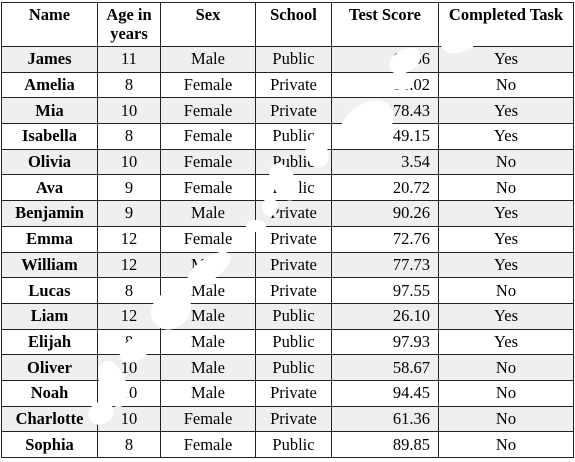  I want to click on cell-score: 3.54, so click(385, 162).